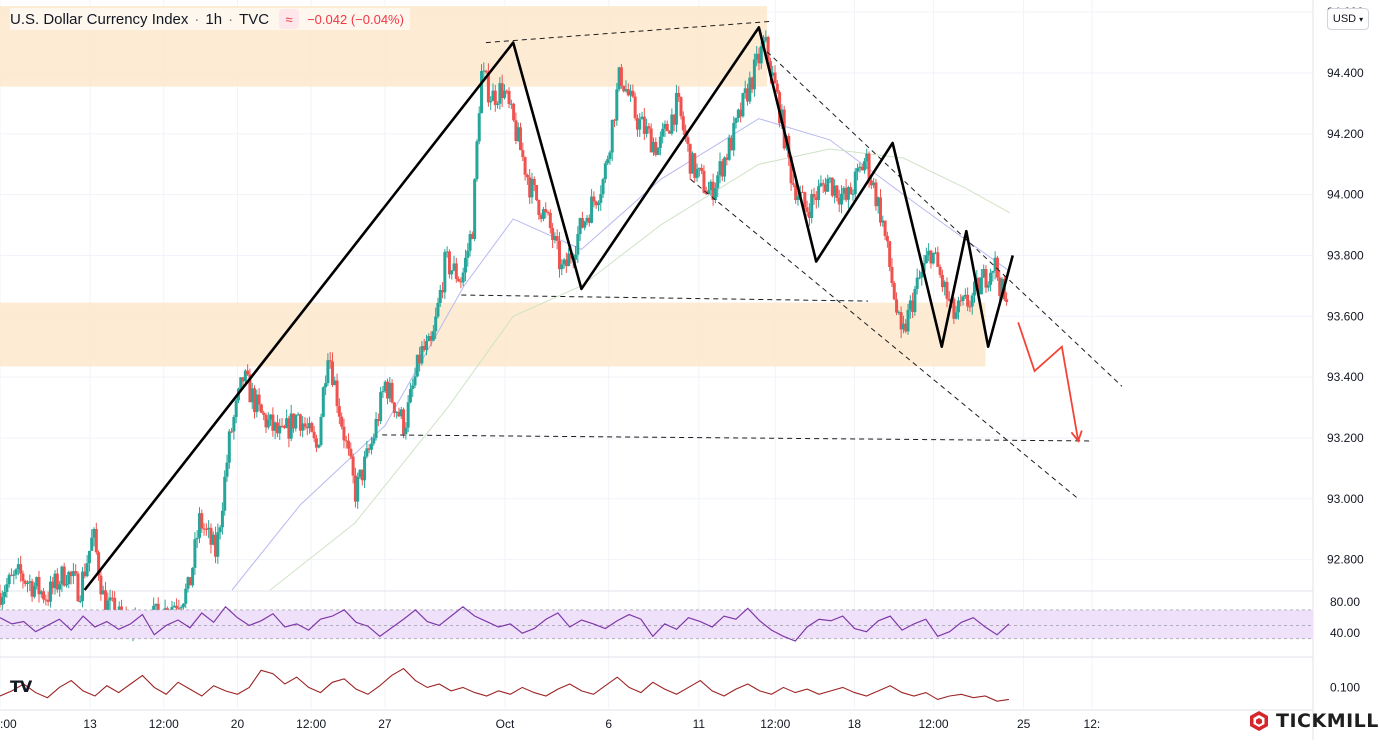  Describe the element at coordinates (505, 623) in the screenshot. I see `rsi-line` at that location.